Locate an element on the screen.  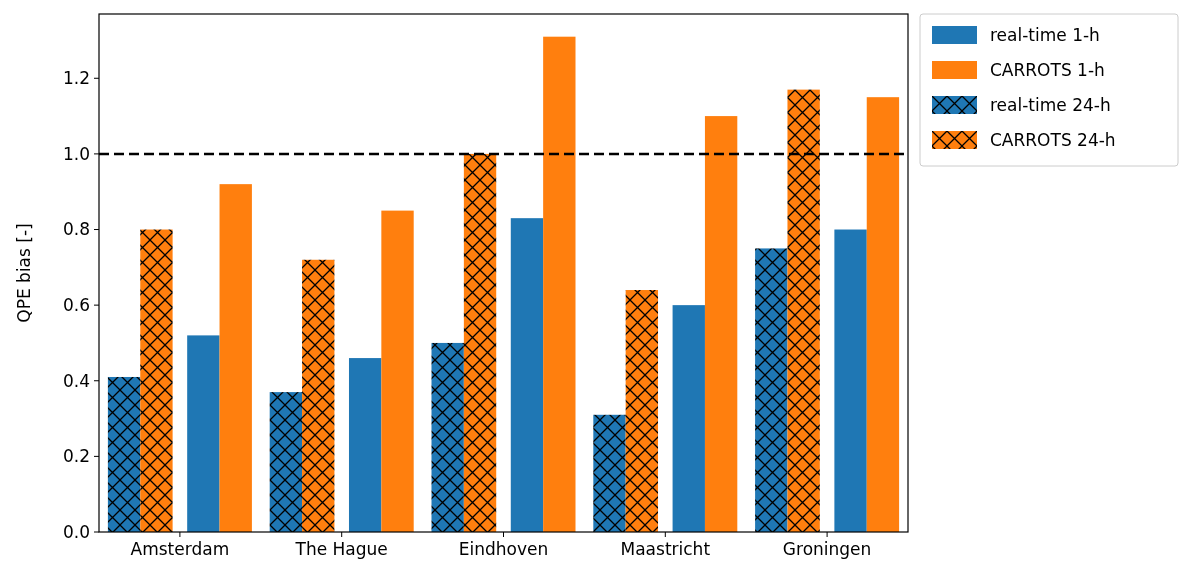
y-tick-label: 0.4 is located at coordinates (76, 380).